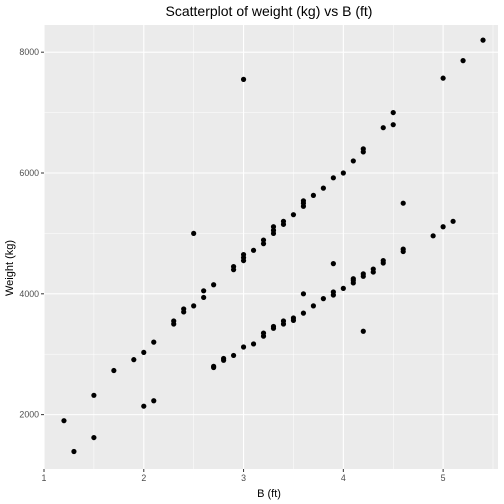  I want to click on y-tick-label: 8000, so click(29, 52).